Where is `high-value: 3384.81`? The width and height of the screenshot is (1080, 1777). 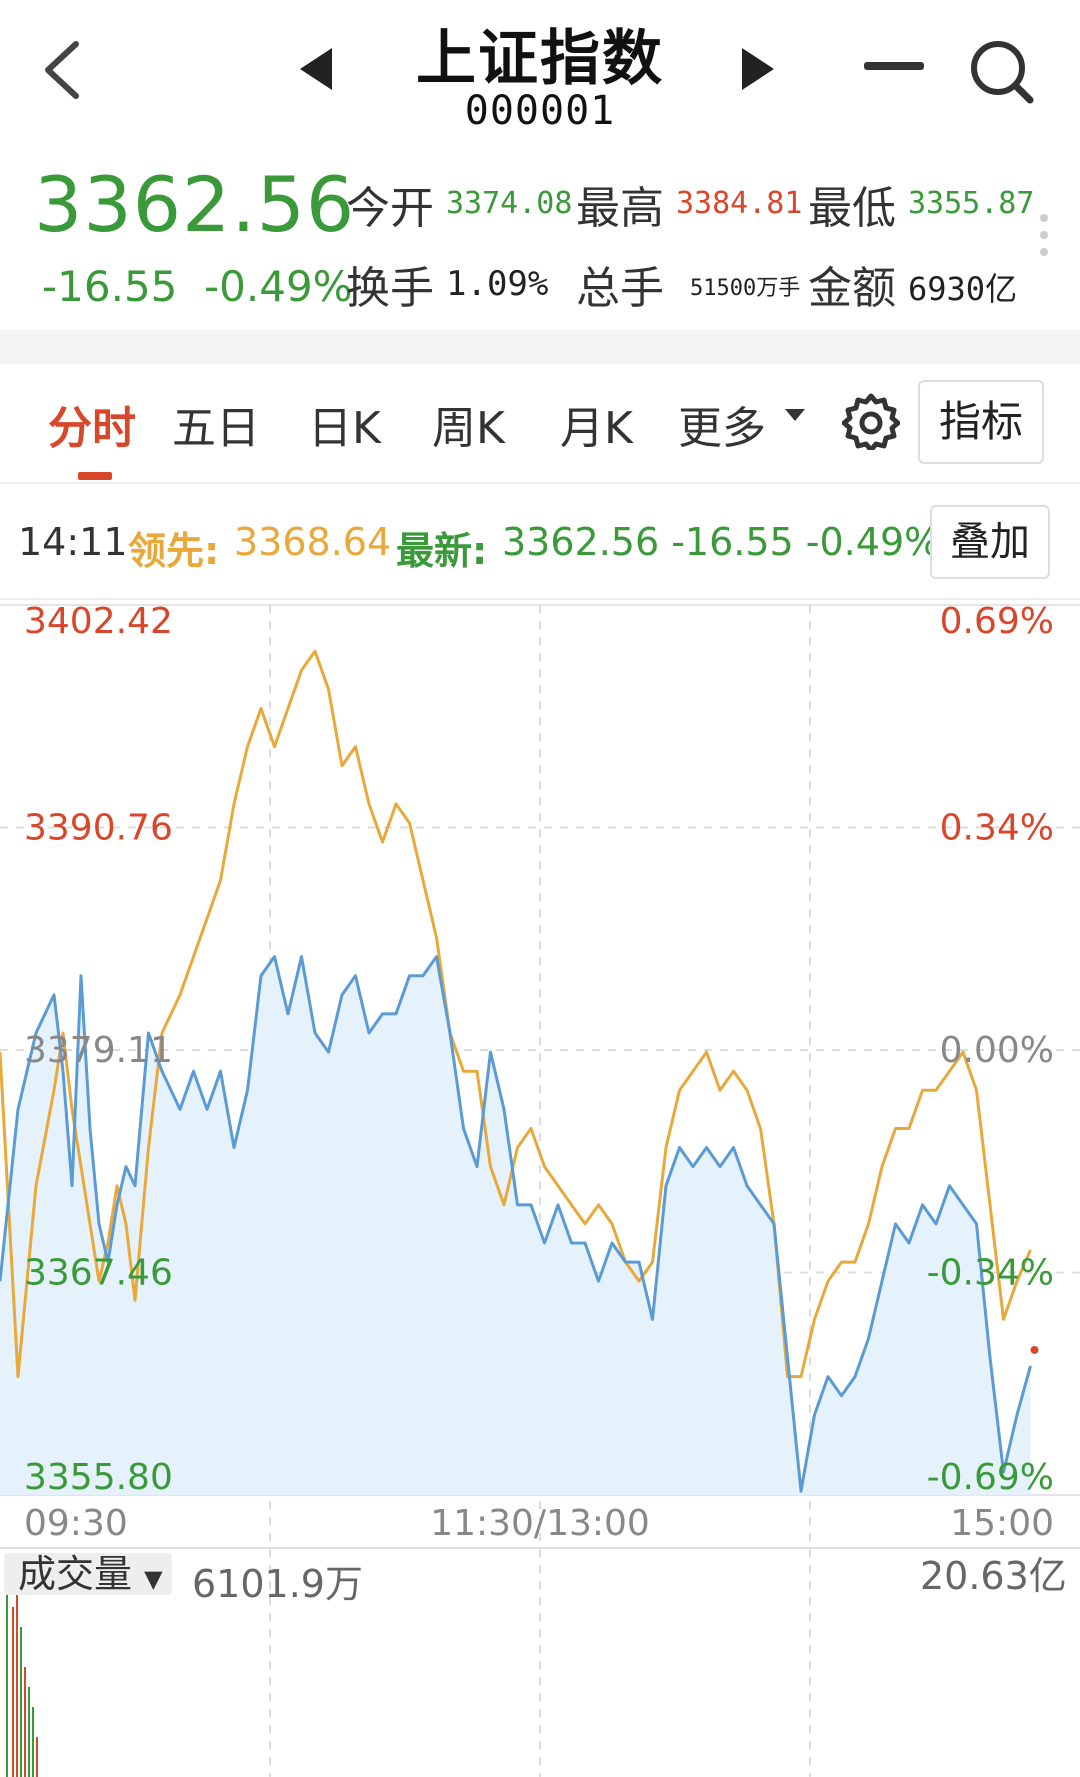 high-value: 3384.81 is located at coordinates (739, 203).